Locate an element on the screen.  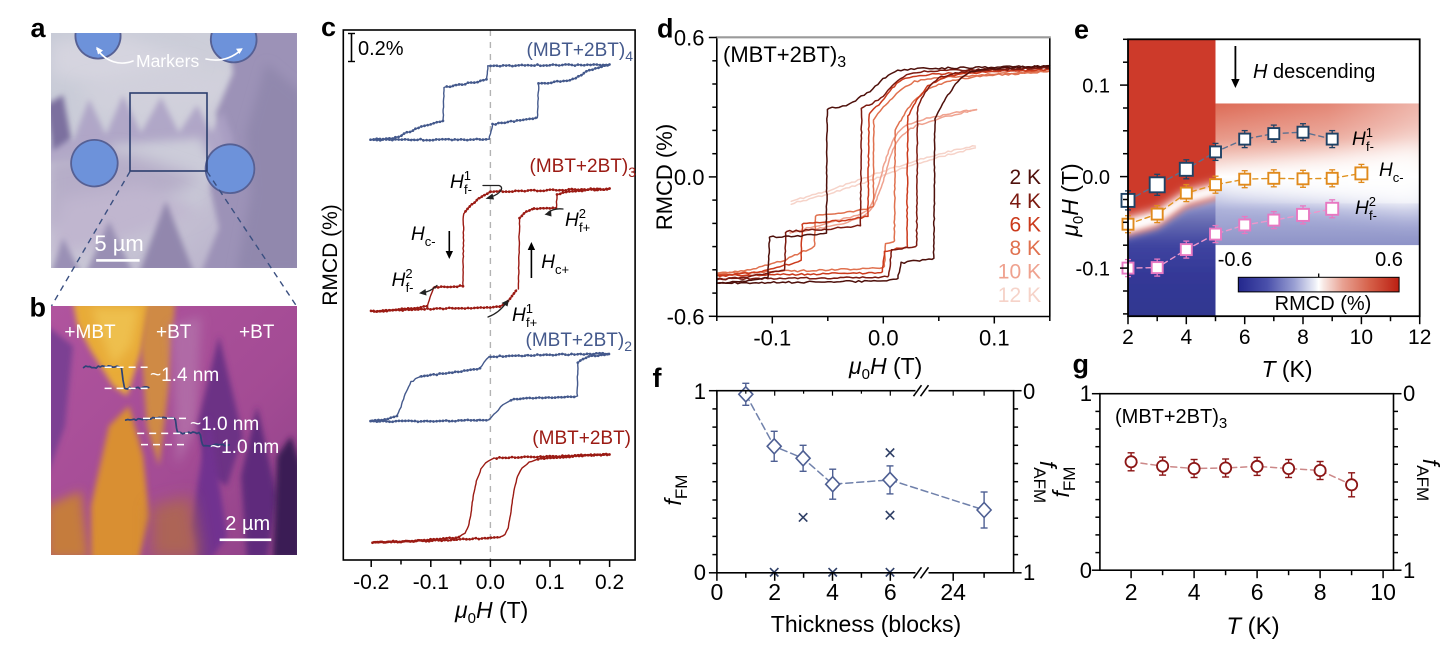
svg-text: 12 K is located at coordinates (1019, 295).